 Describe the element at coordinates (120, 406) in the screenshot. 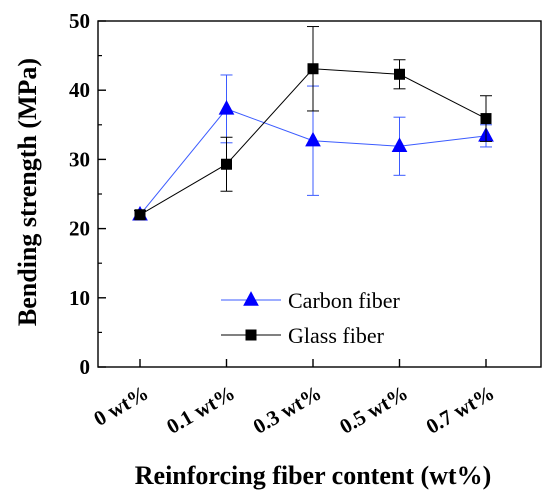

I see `x-tick-label: 0 wt%` at that location.